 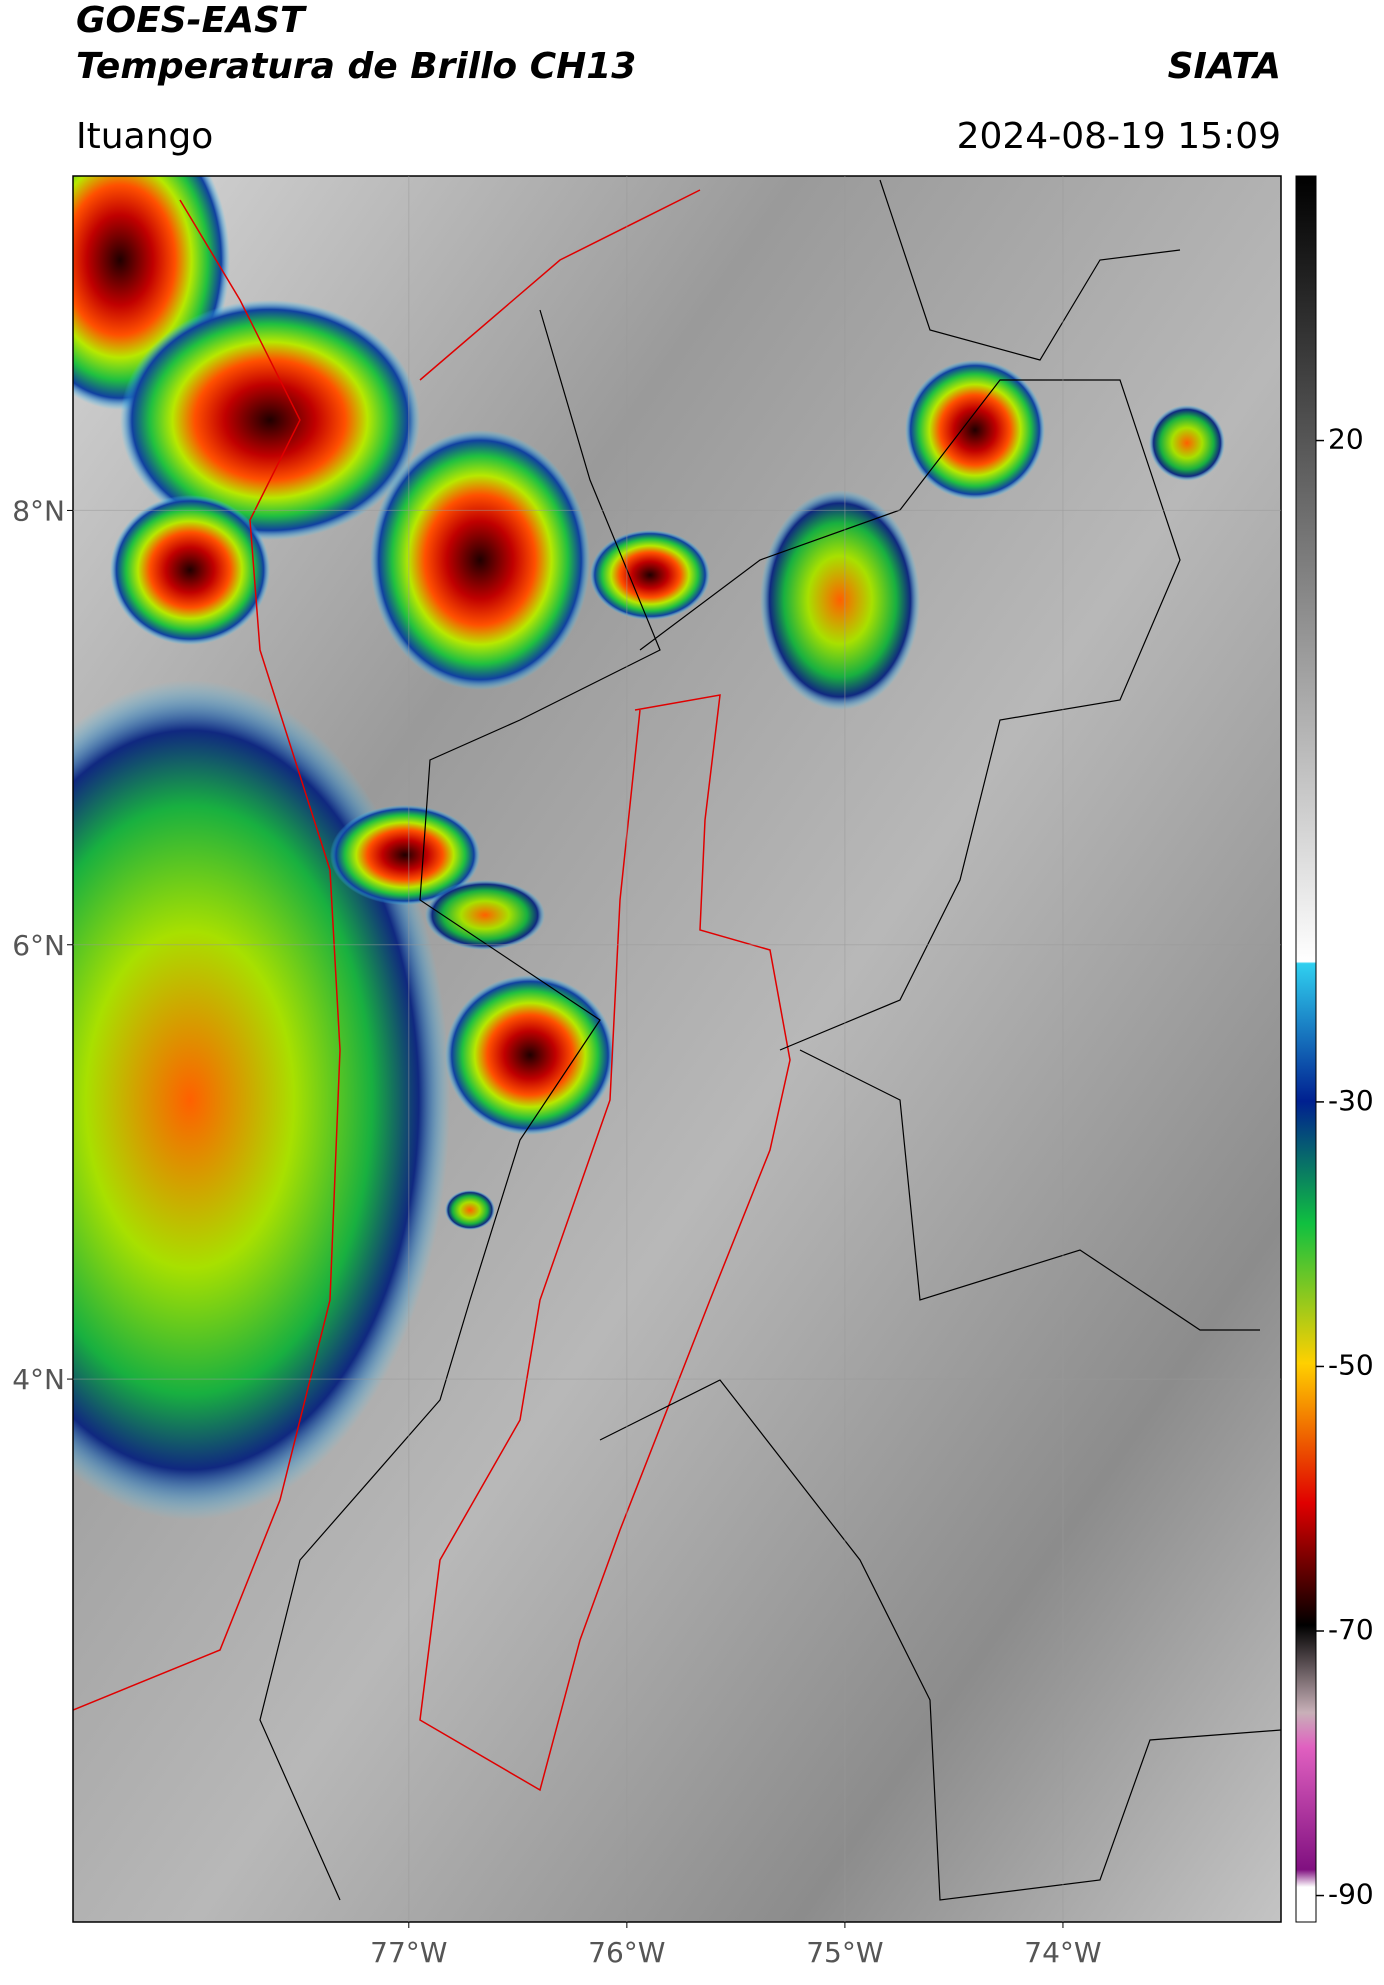 I want to click on colorbar-tick-label: -90, so click(x=1351, y=1894).